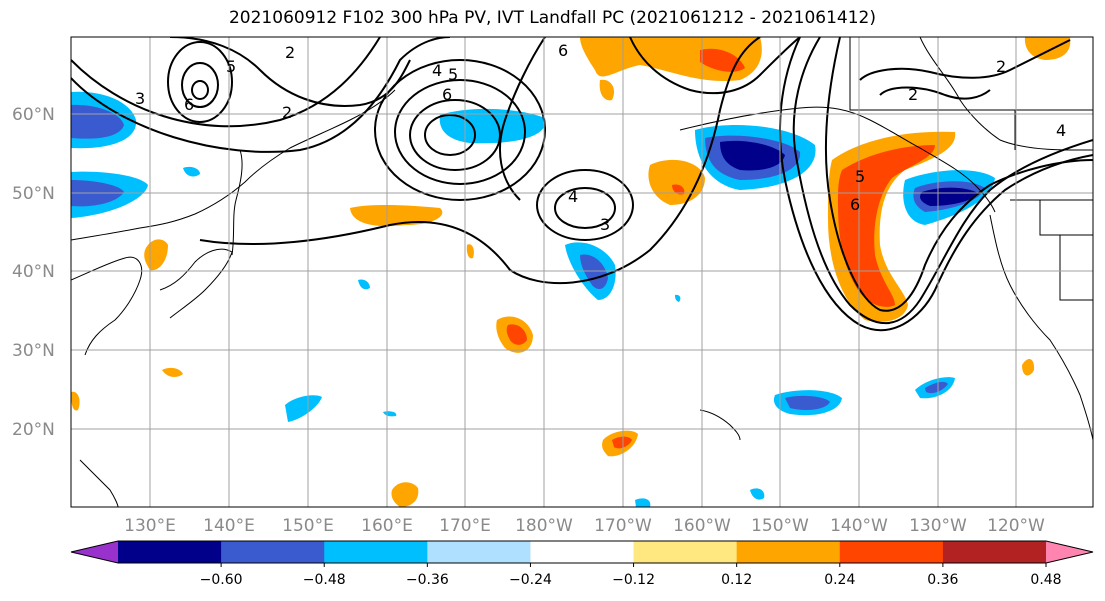 This screenshot has height=601, width=1105. What do you see at coordinates (465, 526) in the screenshot?
I see `lon-label: 170°E` at bounding box center [465, 526].